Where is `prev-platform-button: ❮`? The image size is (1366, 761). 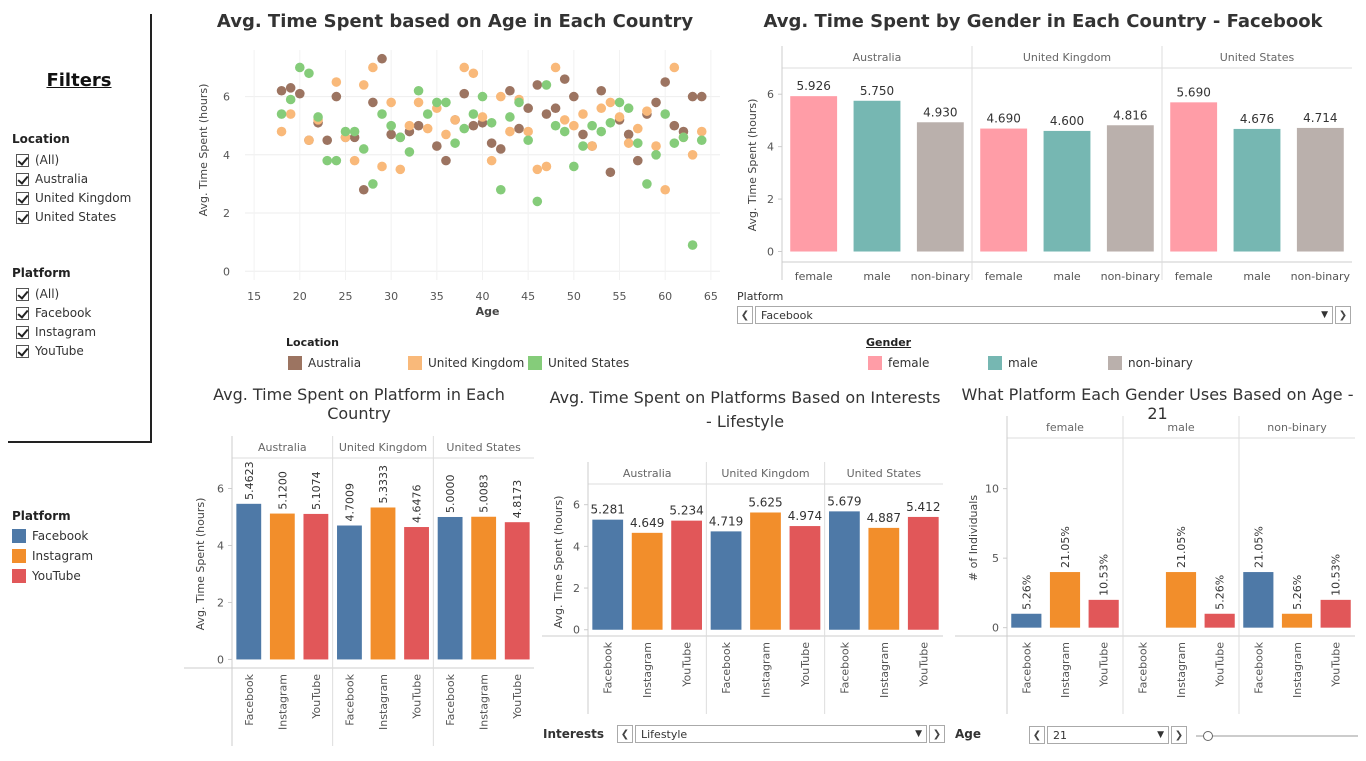 prev-platform-button: ❮ is located at coordinates (745, 315).